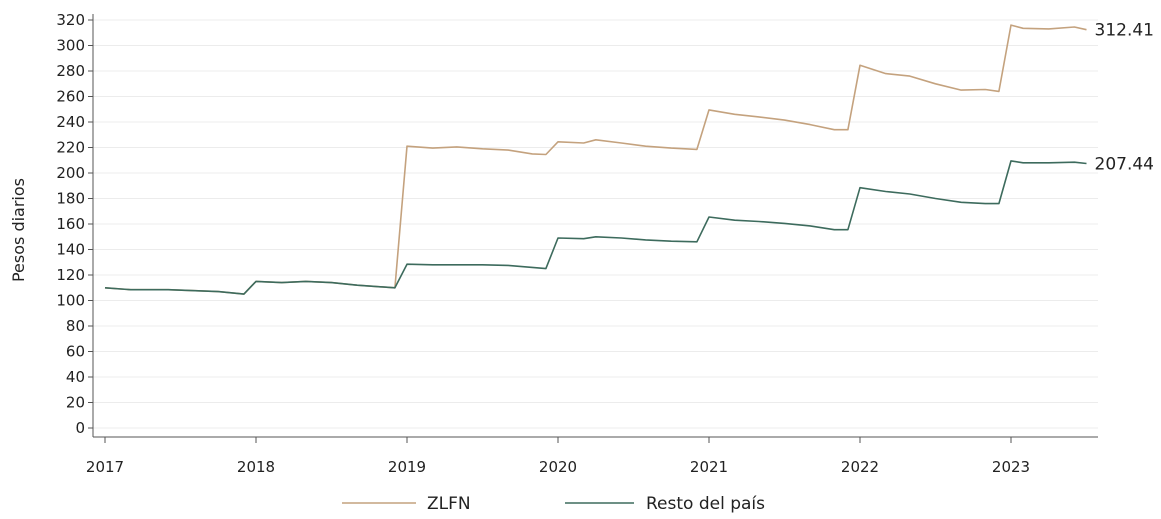 The width and height of the screenshot is (1161, 519). Describe the element at coordinates (70, 250) in the screenshot. I see `y-tick-label: 140` at that location.